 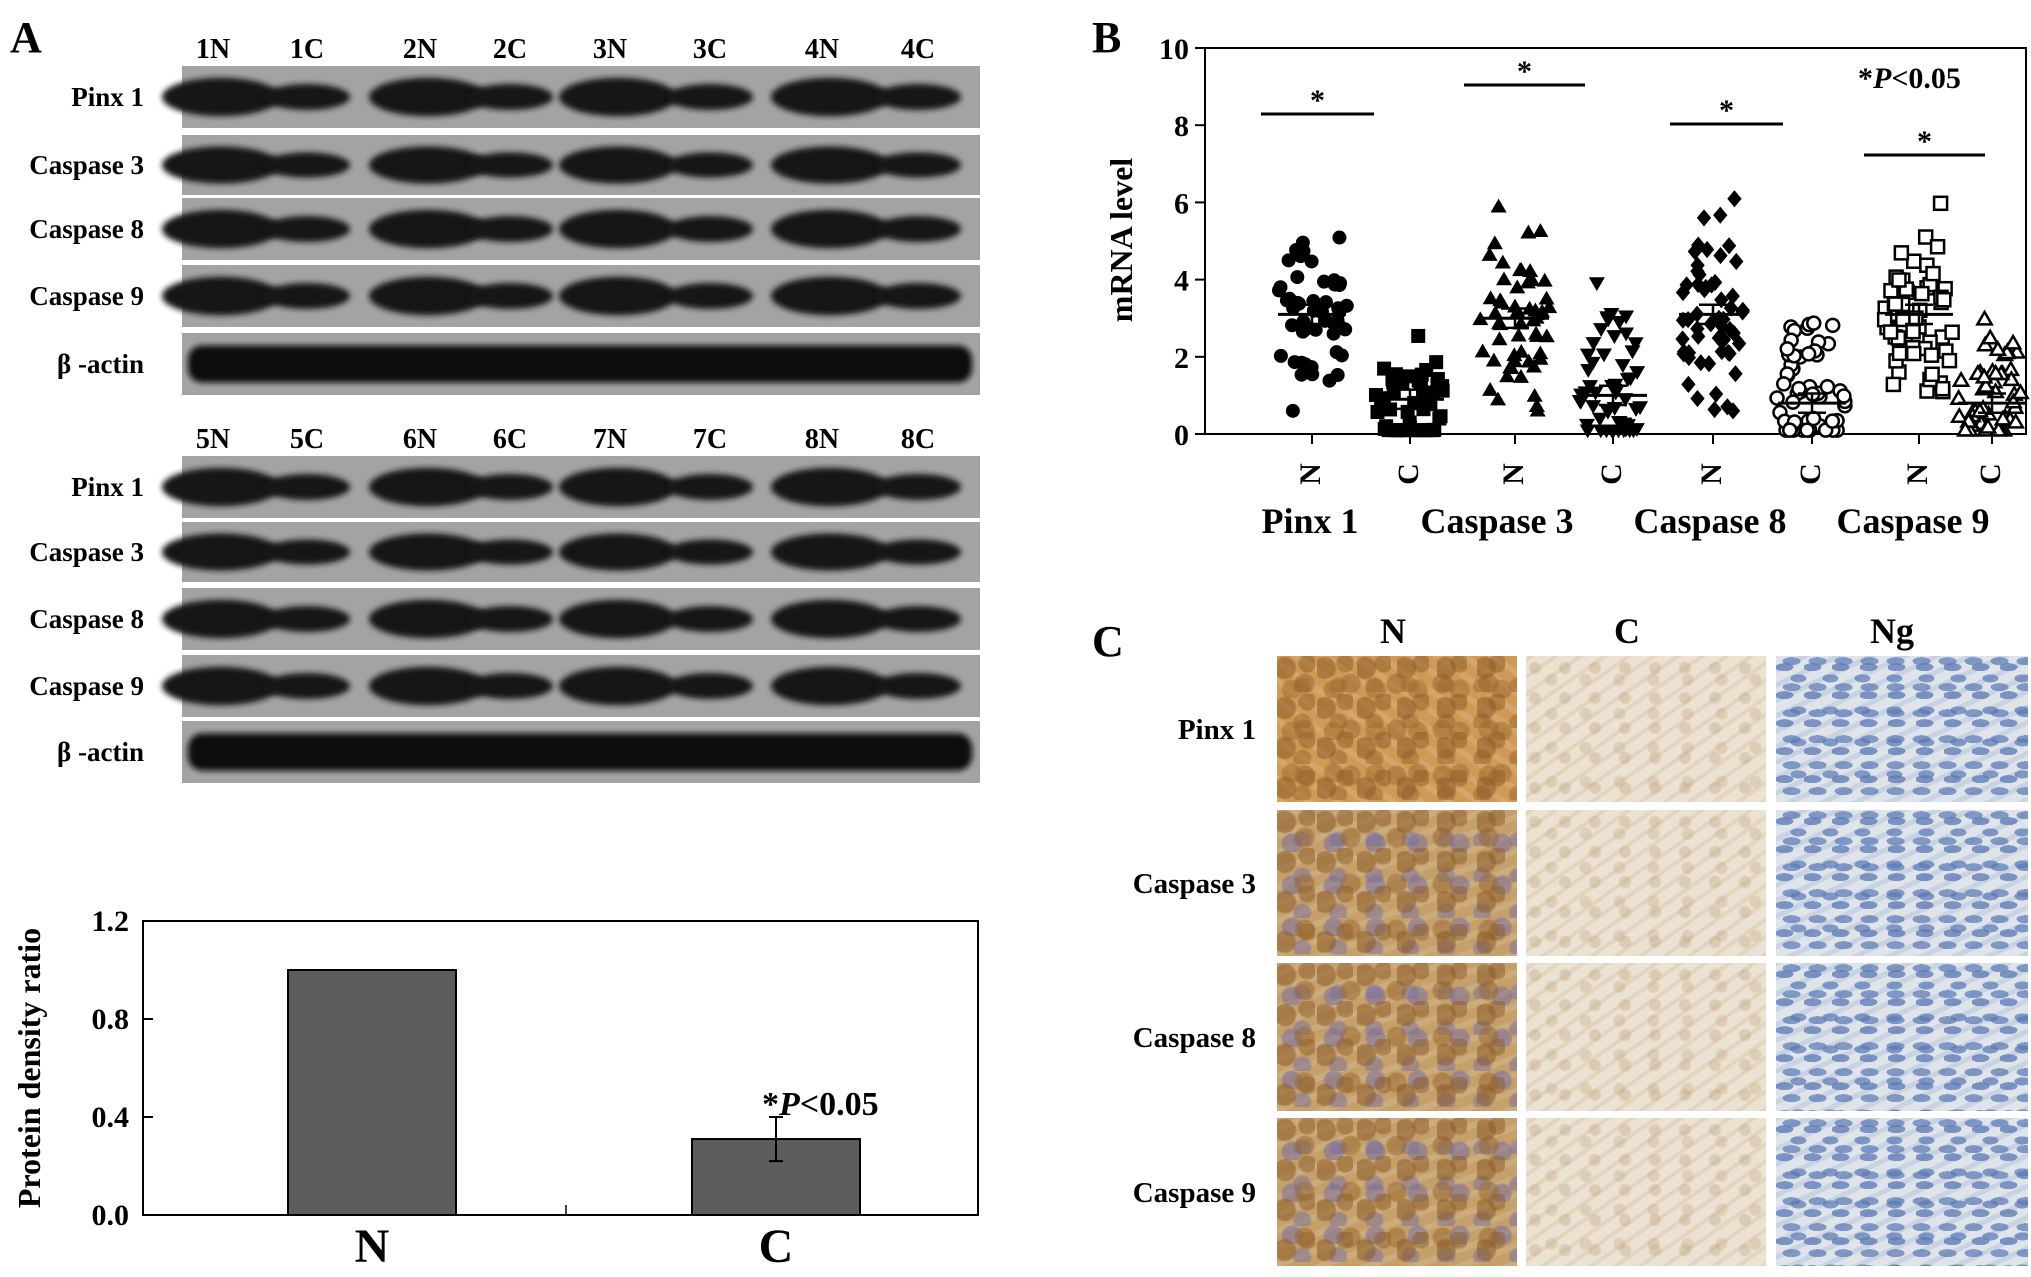 What do you see at coordinates (420, 439) in the screenshot?
I see `lane-label: 6N` at bounding box center [420, 439].